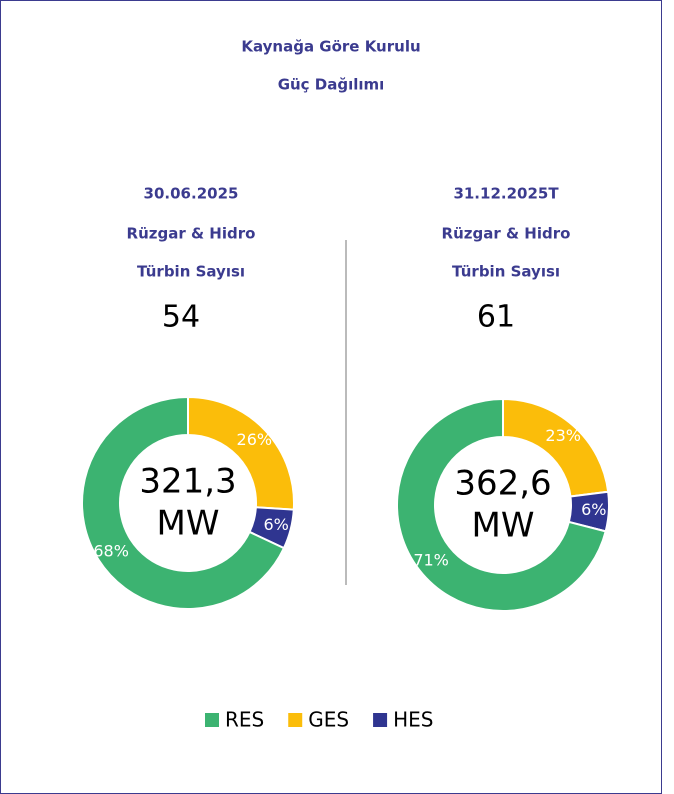  What do you see at coordinates (181, 317) in the screenshot?
I see `turbine-count: 54` at bounding box center [181, 317].